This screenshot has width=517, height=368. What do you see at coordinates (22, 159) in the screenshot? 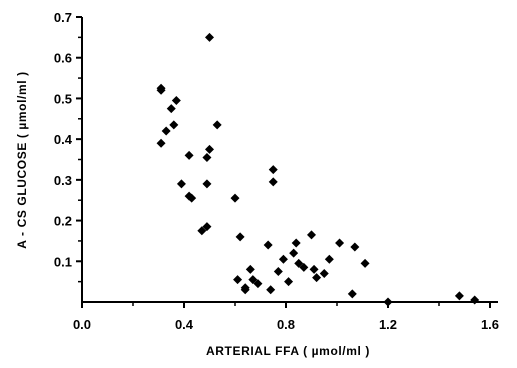
I see `y-axis-title: A - CS GLUCOSE ( µmol/ml )` at bounding box center [22, 159].